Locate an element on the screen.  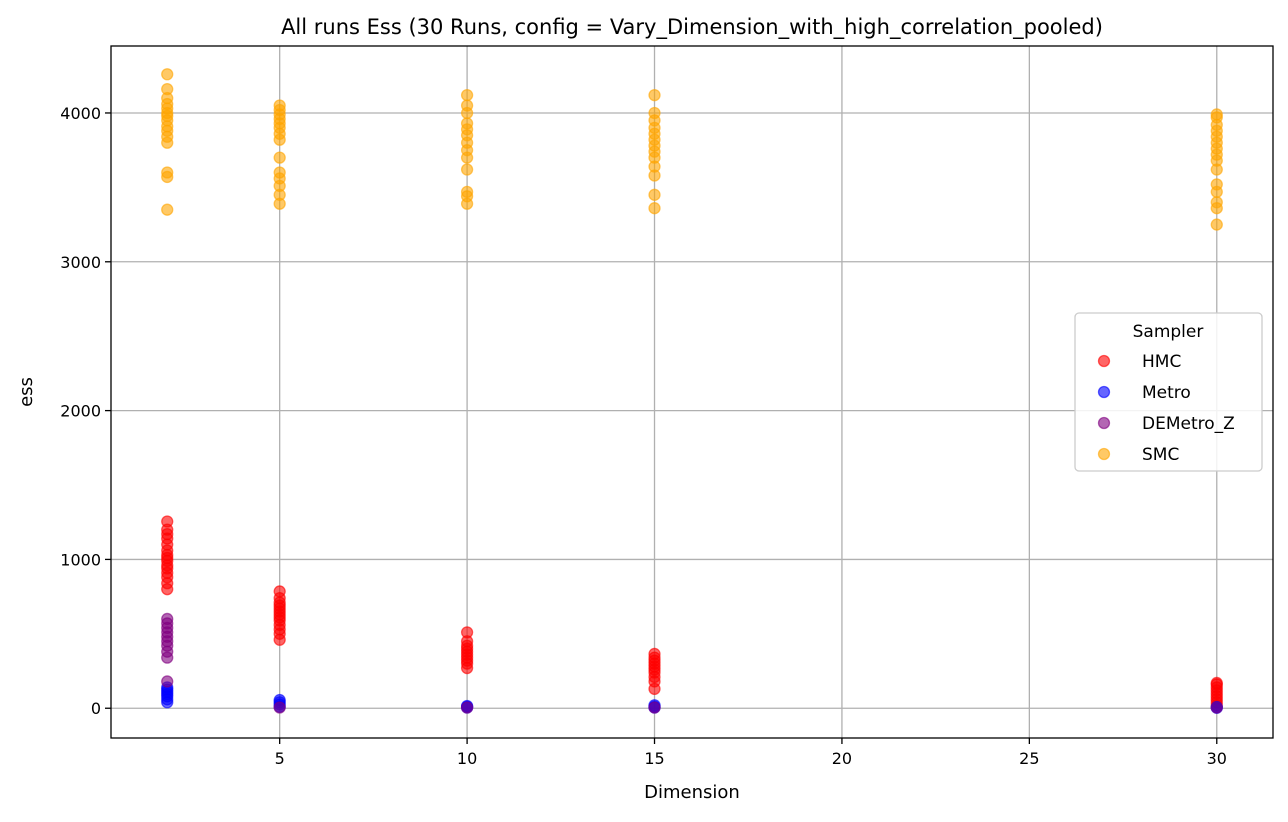
y-tick-label: 0 is located at coordinates (96, 708).